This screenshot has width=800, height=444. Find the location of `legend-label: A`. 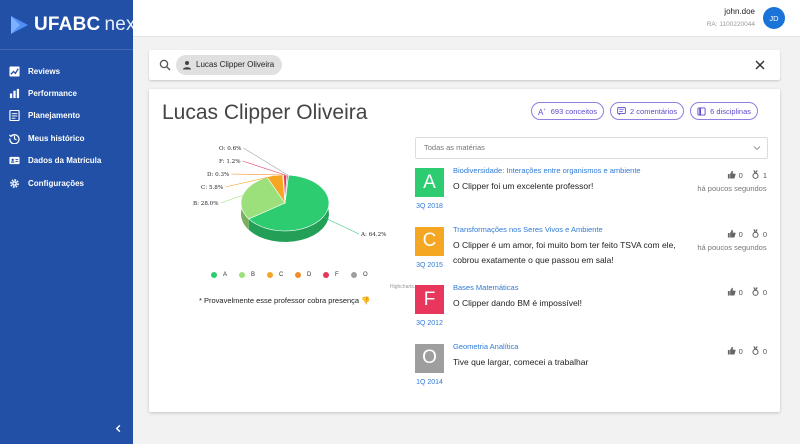

legend-label: A is located at coordinates (225, 275).